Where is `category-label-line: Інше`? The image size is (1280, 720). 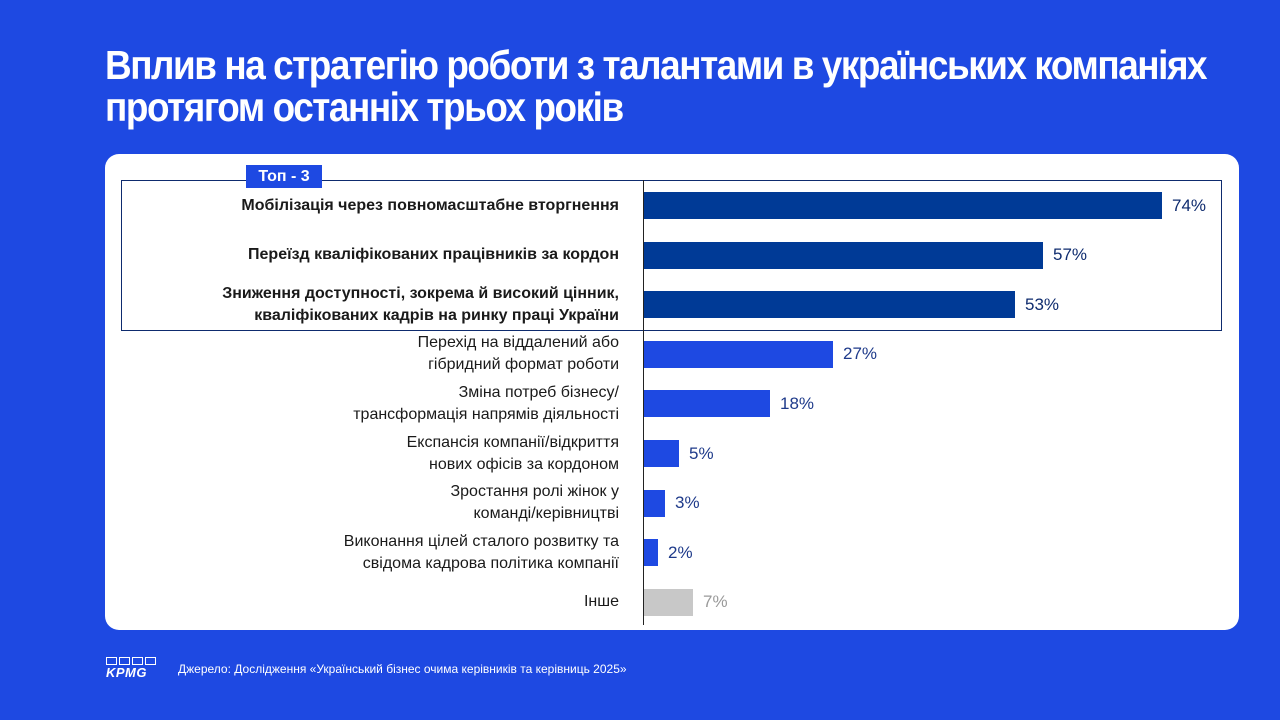 category-label-line: Інше is located at coordinates (601, 602).